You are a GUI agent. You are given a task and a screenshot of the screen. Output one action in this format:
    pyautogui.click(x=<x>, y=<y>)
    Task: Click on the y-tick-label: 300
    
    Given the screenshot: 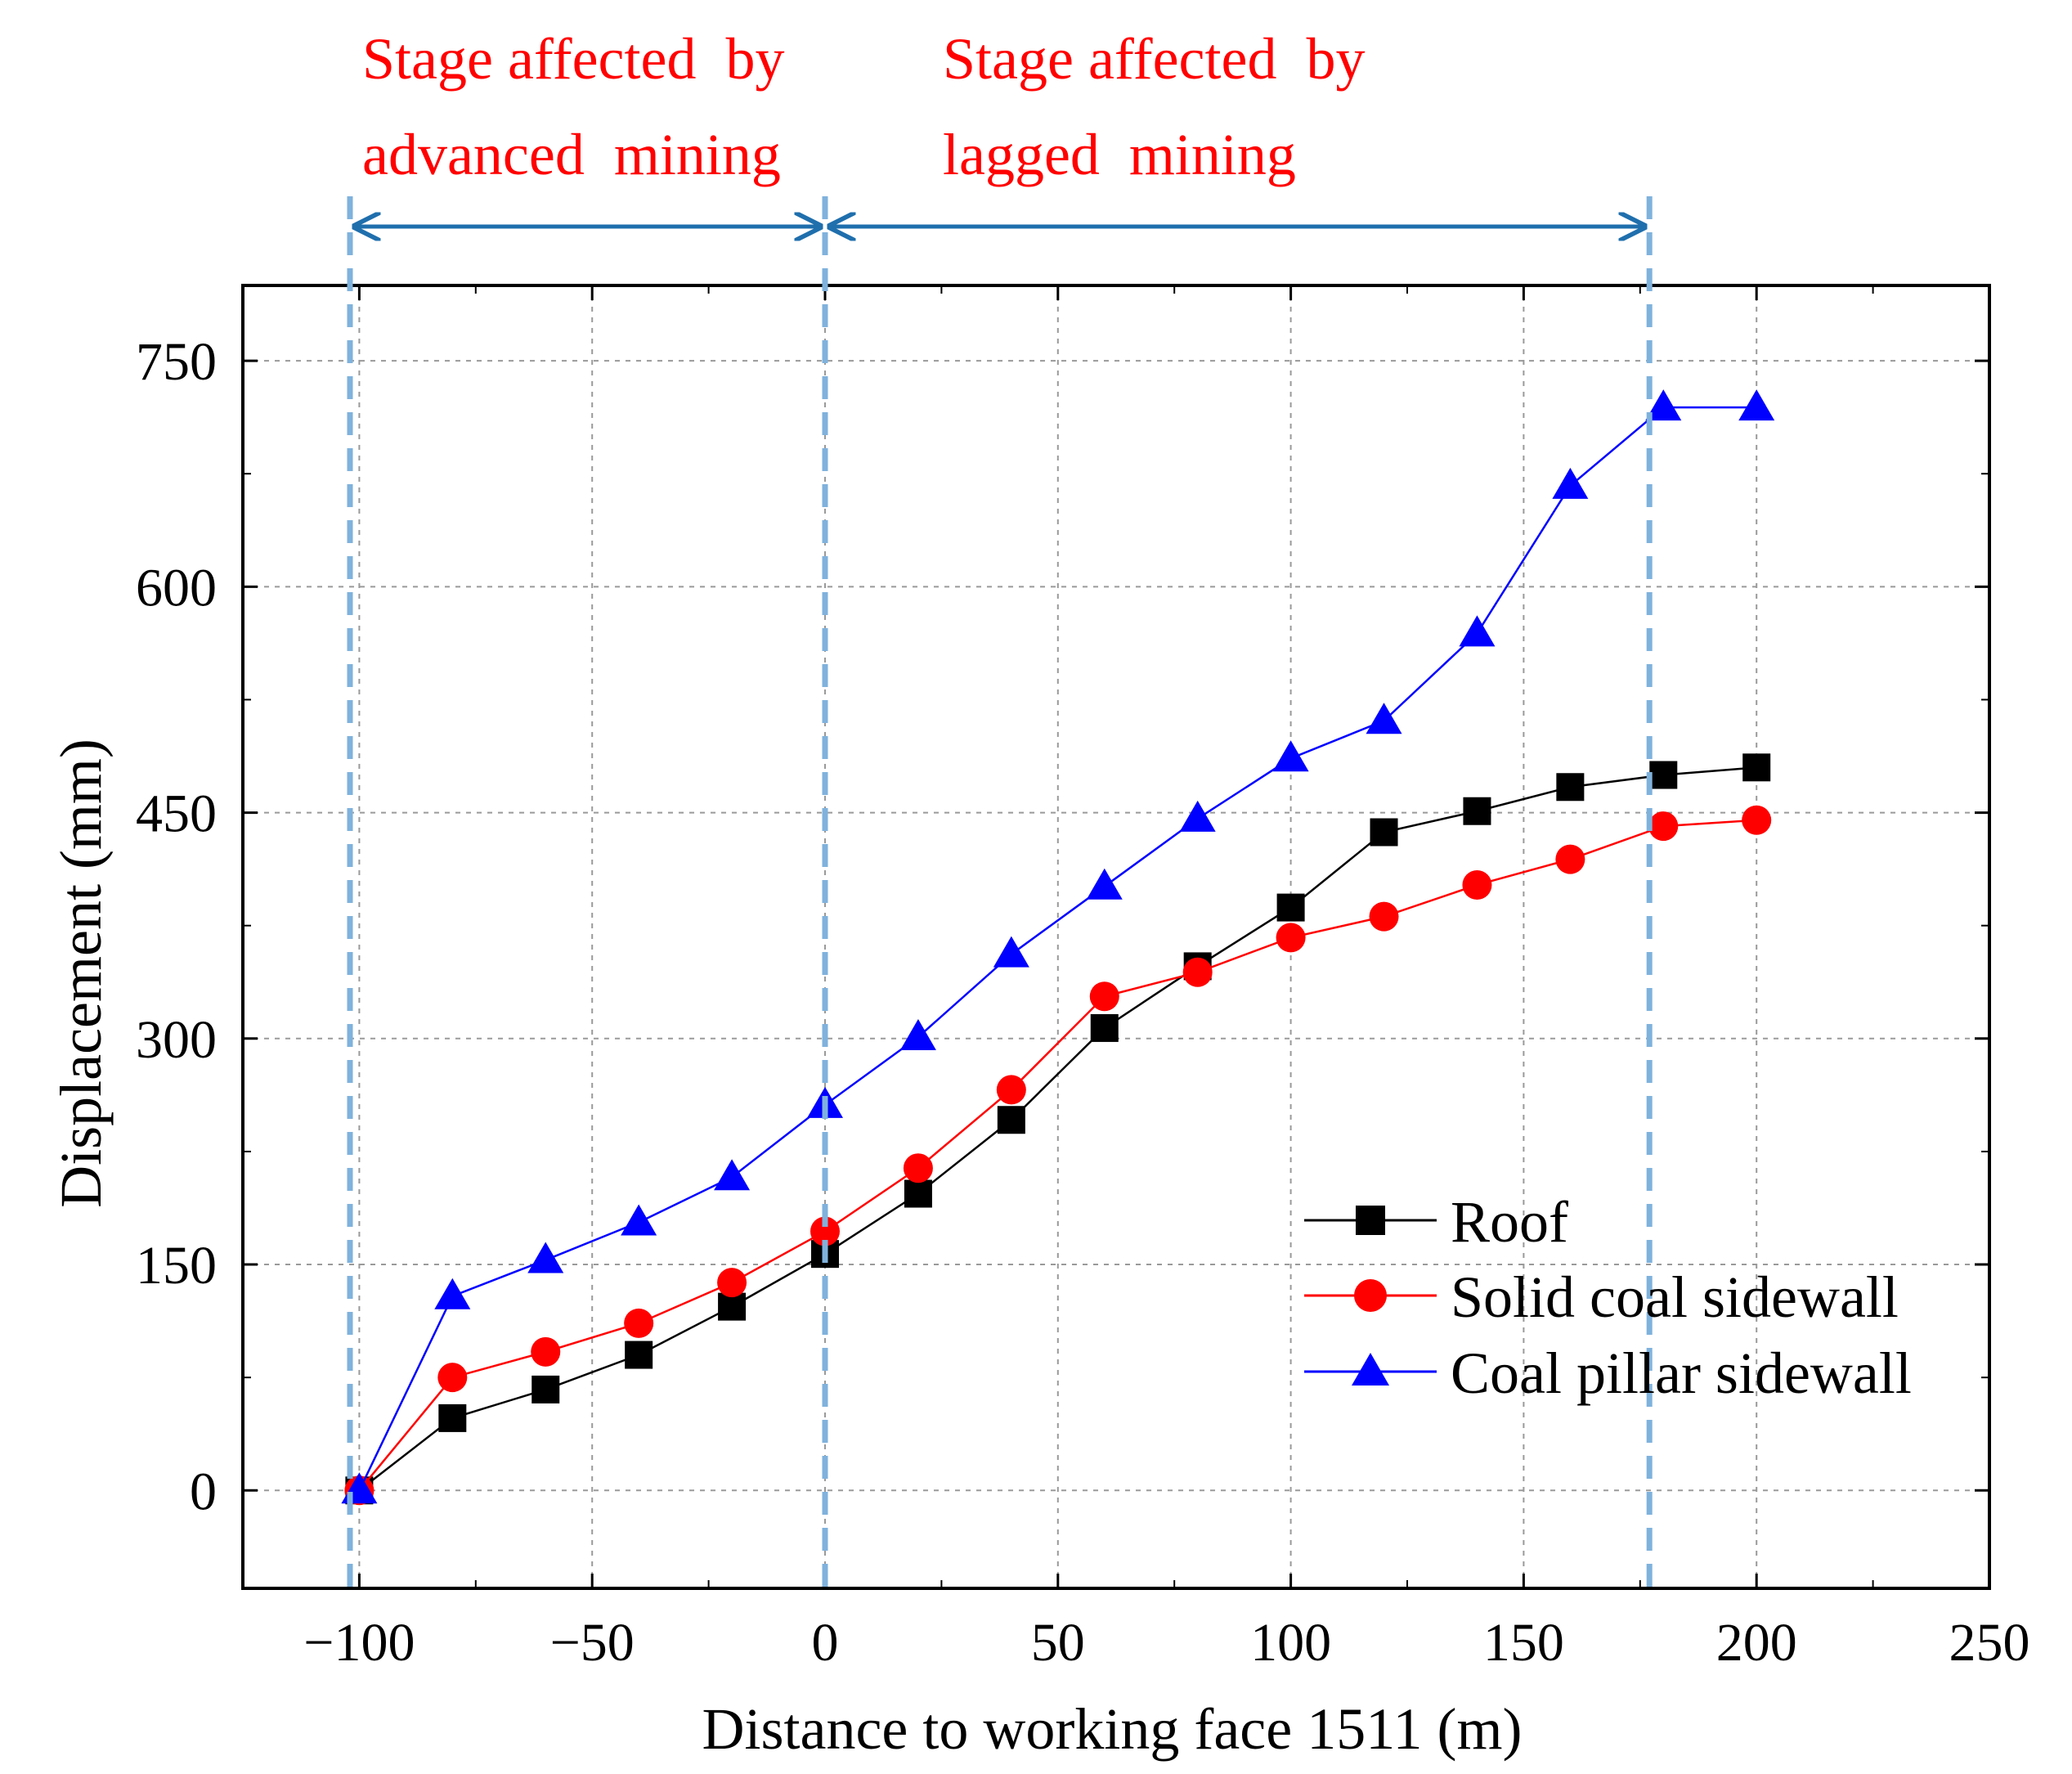 What is the action you would take?
    pyautogui.click(x=176, y=1040)
    